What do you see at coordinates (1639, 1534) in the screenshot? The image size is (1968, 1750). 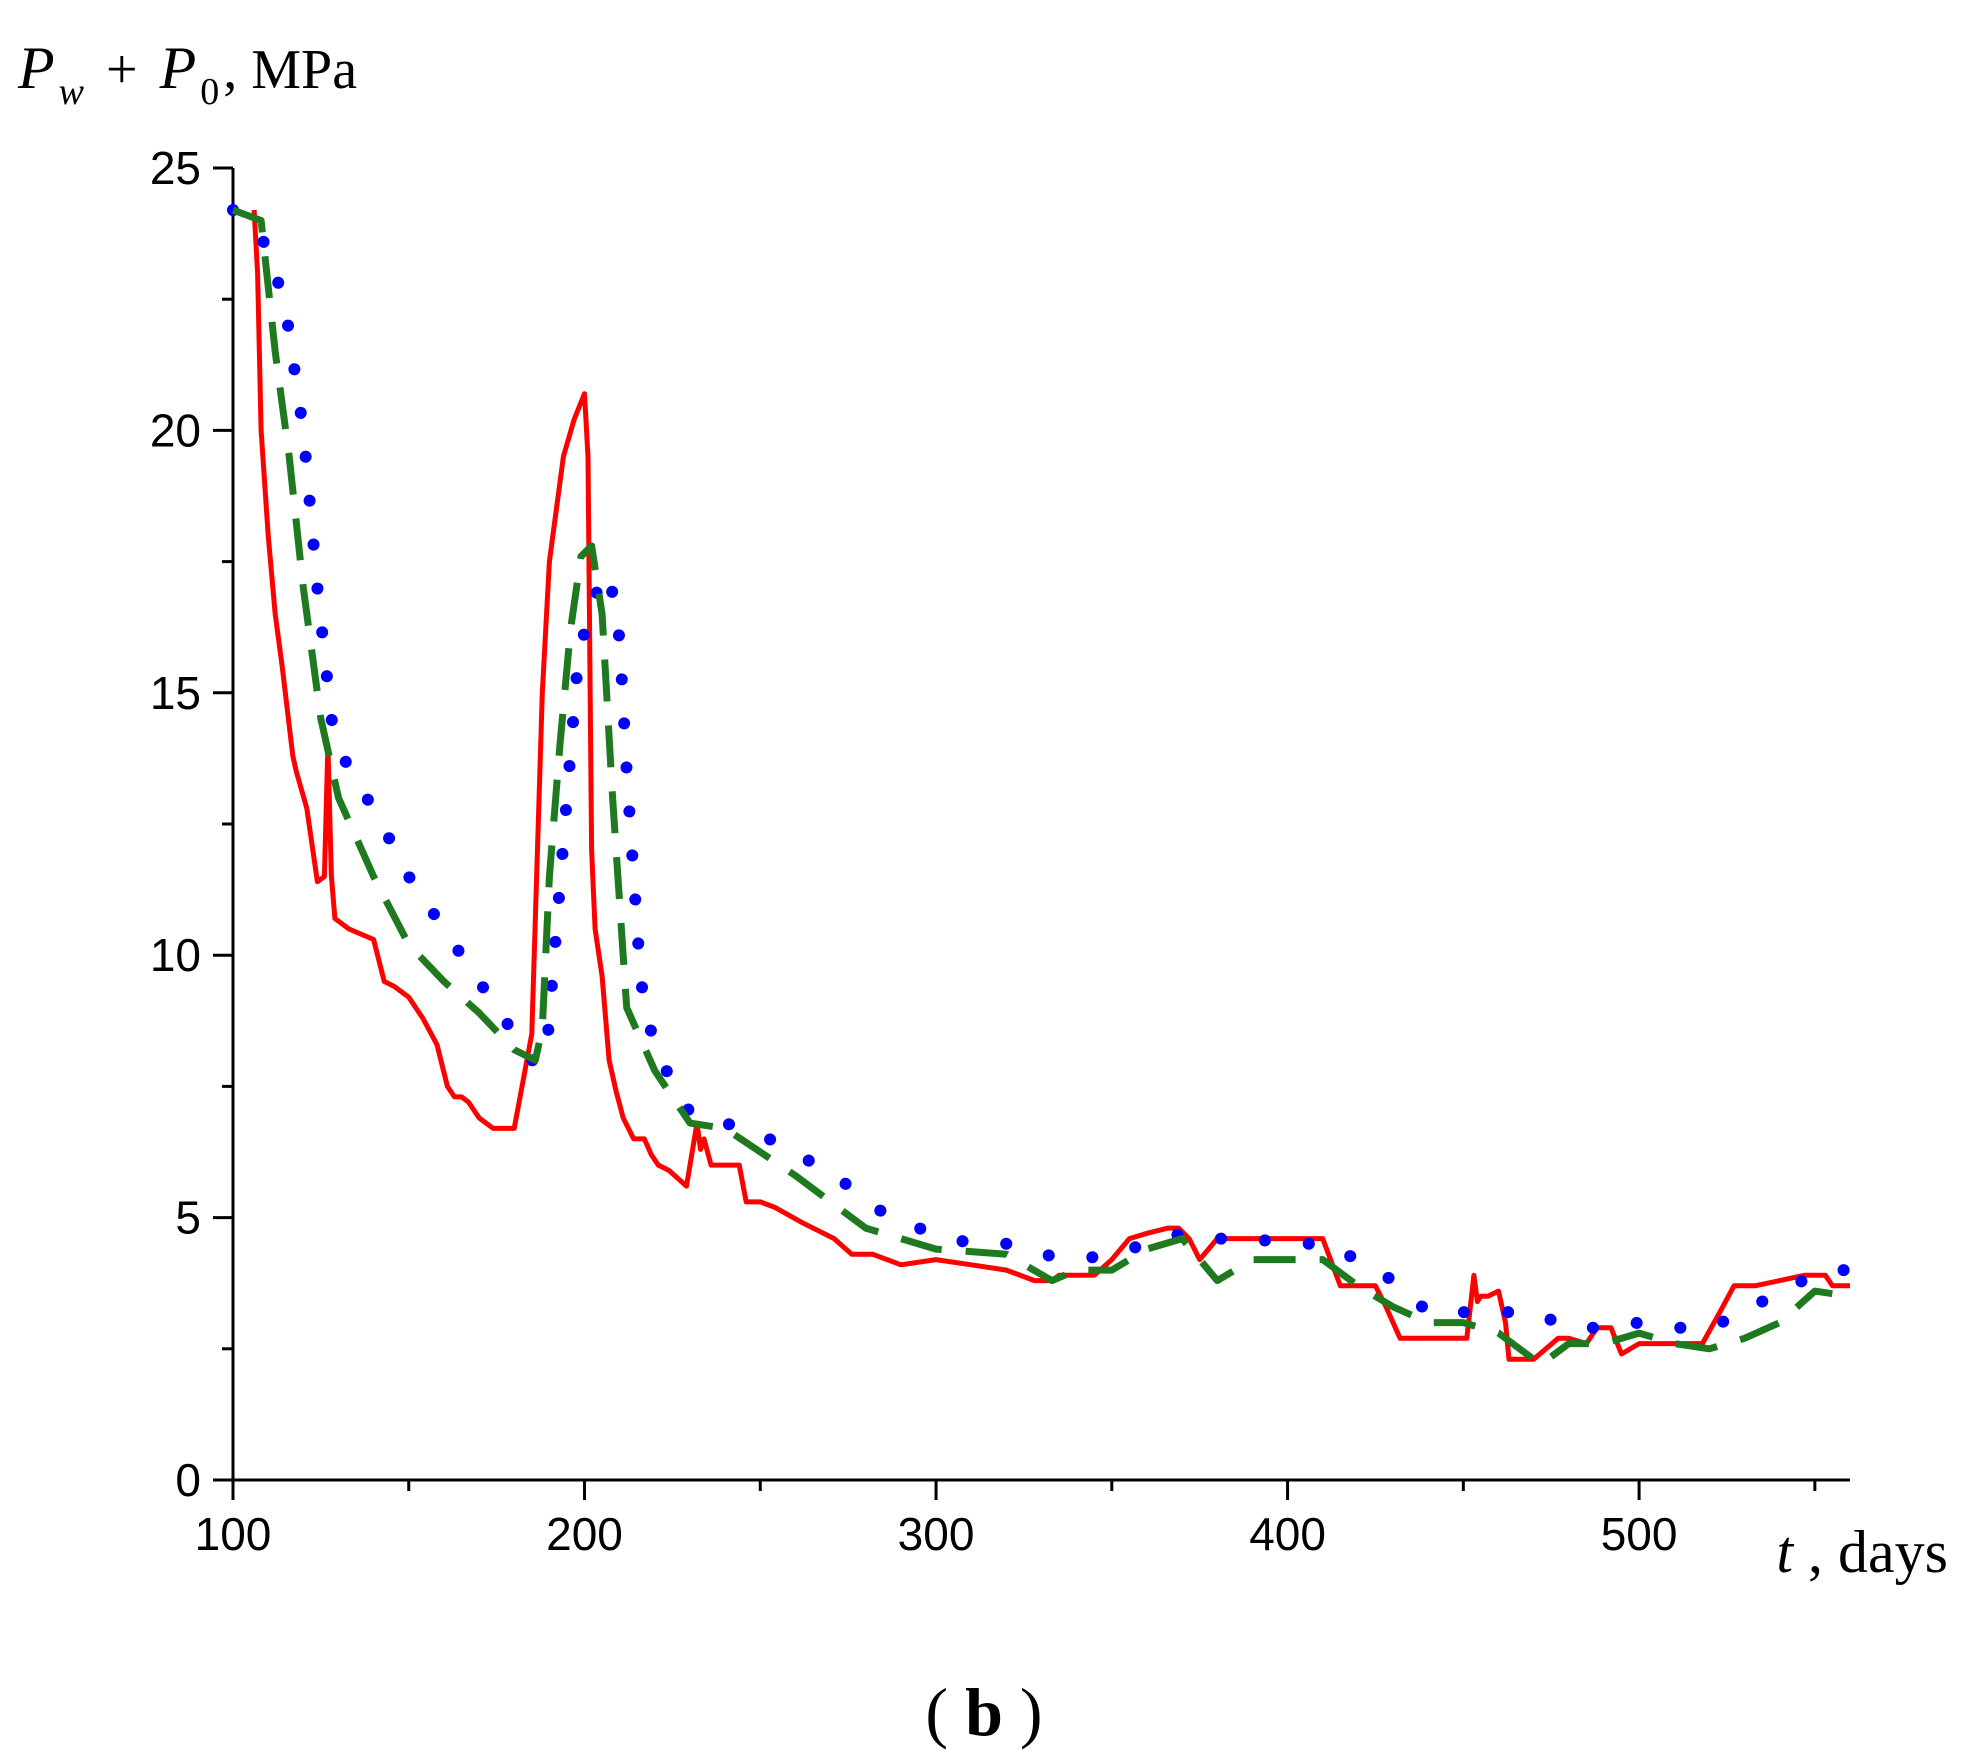 I see `x-tick-label: 500` at bounding box center [1639, 1534].